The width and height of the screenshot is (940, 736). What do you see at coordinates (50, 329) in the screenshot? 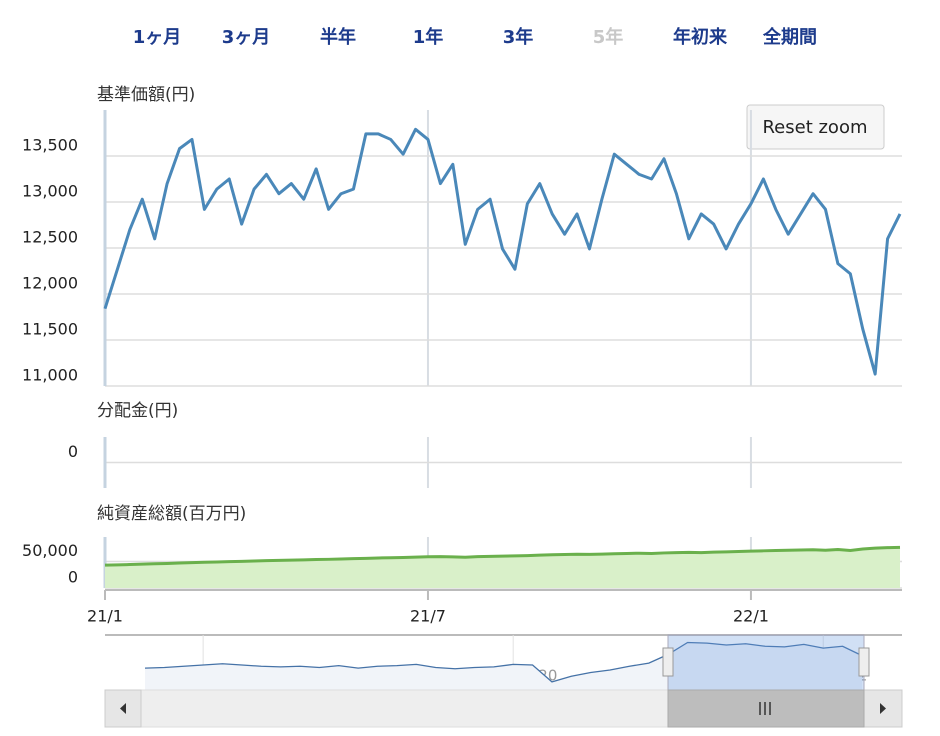
I see `y-tick-label: 11,500` at bounding box center [50, 329].